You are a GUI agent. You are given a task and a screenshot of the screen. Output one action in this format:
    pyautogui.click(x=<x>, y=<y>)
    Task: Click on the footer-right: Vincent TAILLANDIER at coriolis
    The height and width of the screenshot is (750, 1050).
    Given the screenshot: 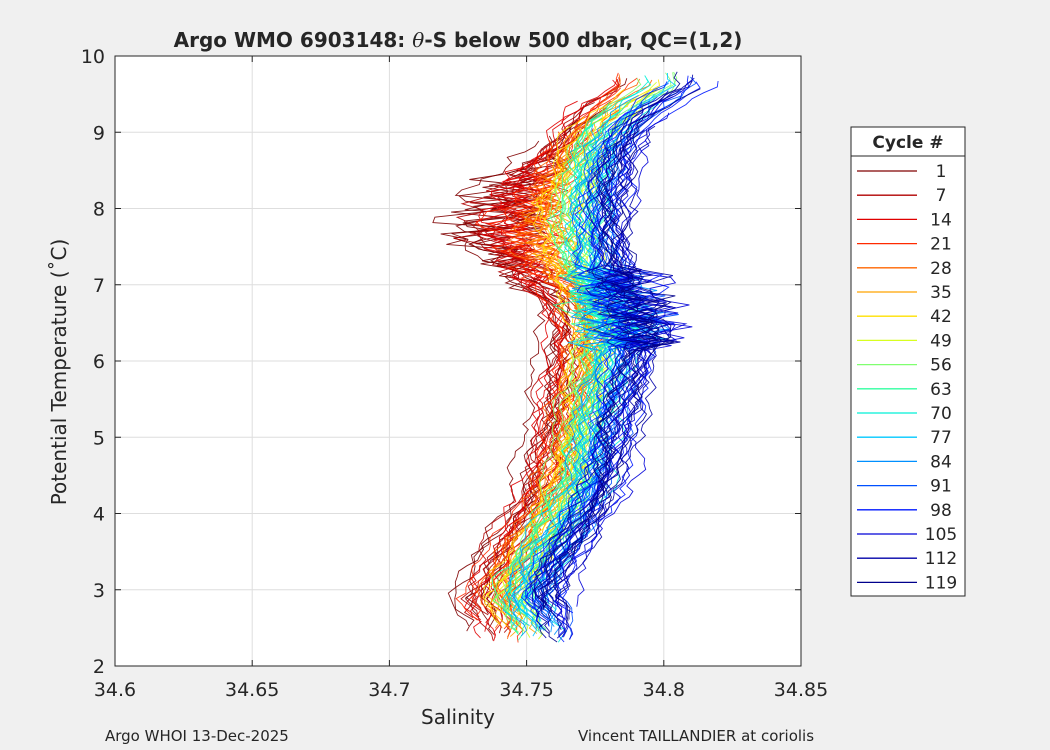 What is the action you would take?
    pyautogui.click(x=696, y=736)
    